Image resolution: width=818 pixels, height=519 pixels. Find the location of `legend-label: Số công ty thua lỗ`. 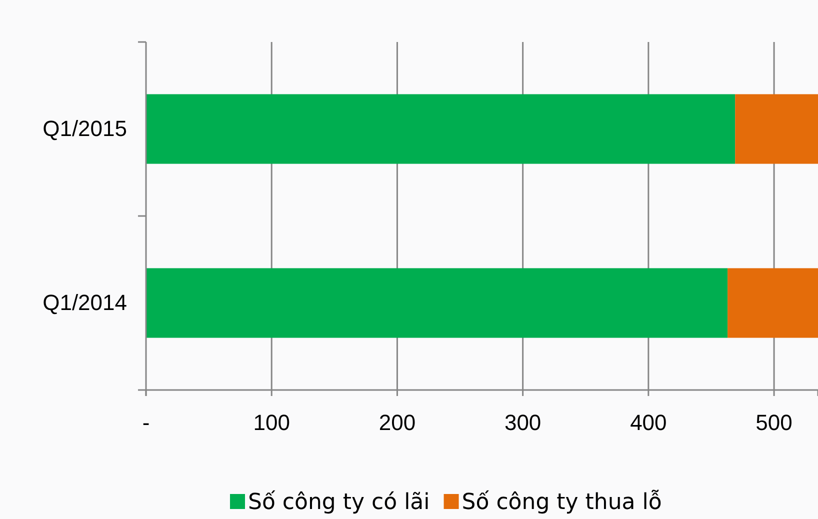

legend-label: Số công ty thua lỗ is located at coordinates (562, 502).